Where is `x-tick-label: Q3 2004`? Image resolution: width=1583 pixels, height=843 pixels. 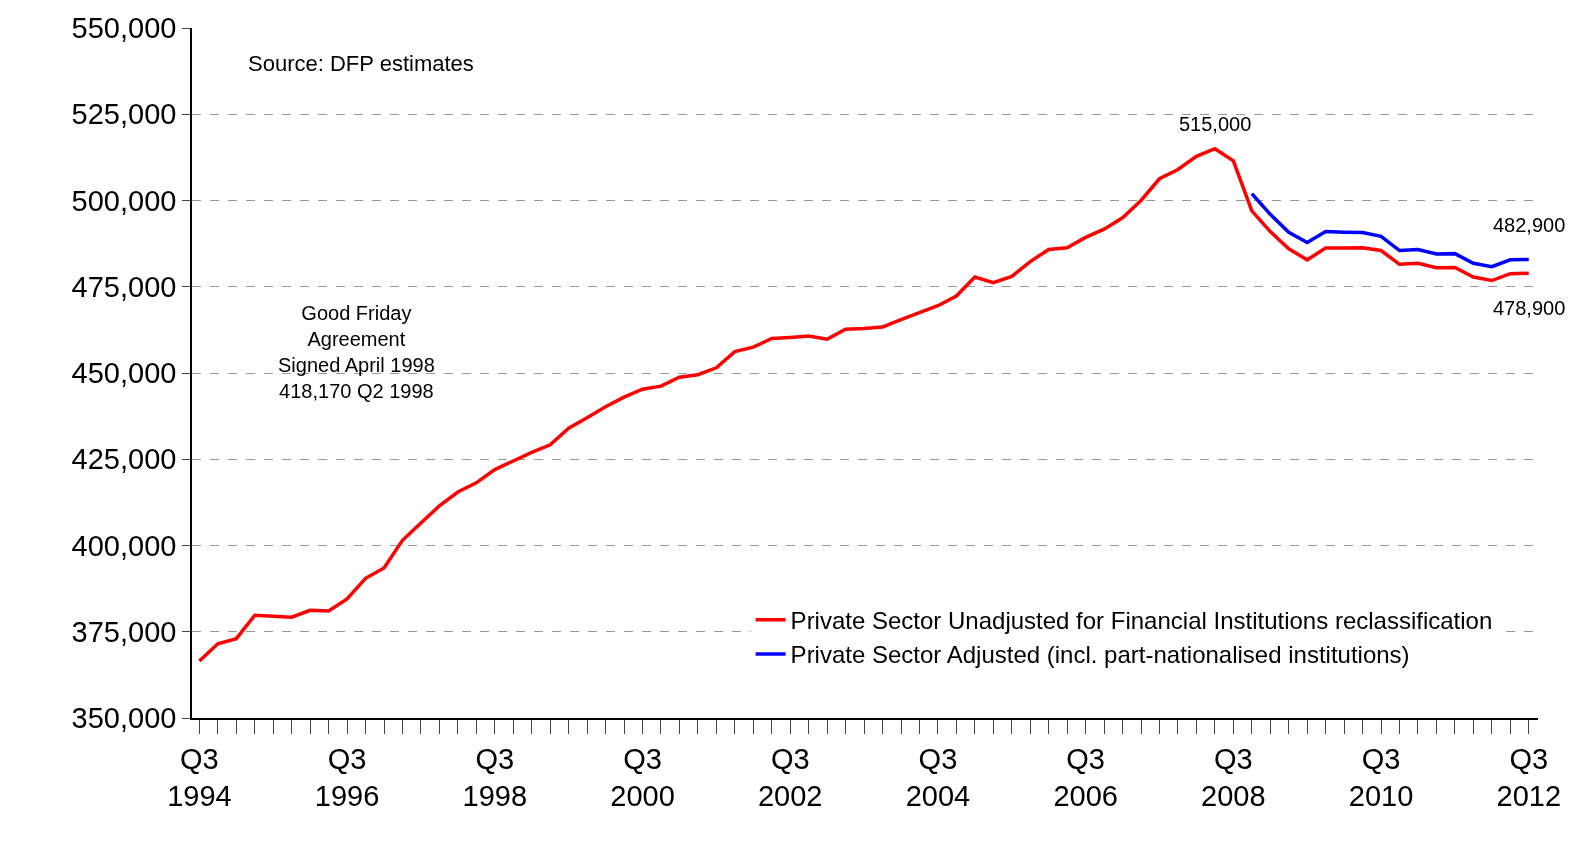 x-tick-label: Q3 2004 is located at coordinates (938, 777).